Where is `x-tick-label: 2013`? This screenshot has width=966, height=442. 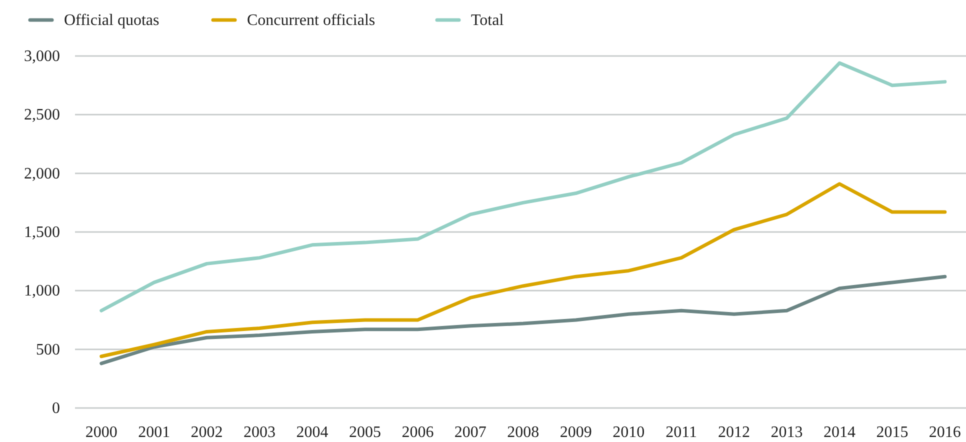 x-tick-label: 2013 is located at coordinates (786, 432).